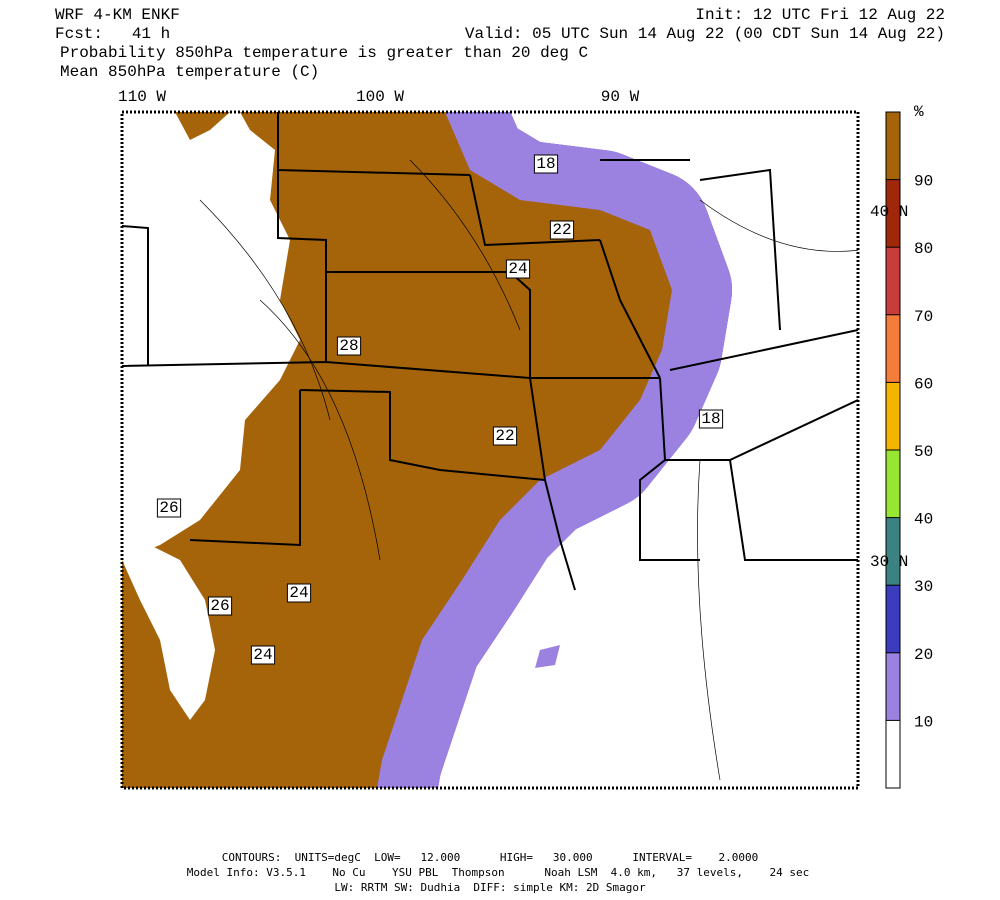  I want to click on colorbar-label: 70, so click(923, 317).